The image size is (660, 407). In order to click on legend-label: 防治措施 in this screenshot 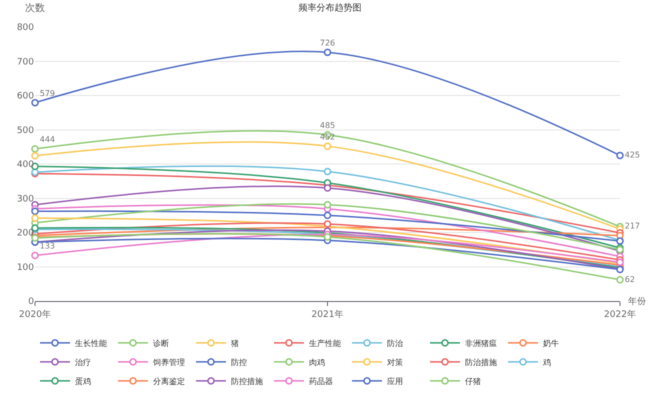, I will do `click(481, 363)`.